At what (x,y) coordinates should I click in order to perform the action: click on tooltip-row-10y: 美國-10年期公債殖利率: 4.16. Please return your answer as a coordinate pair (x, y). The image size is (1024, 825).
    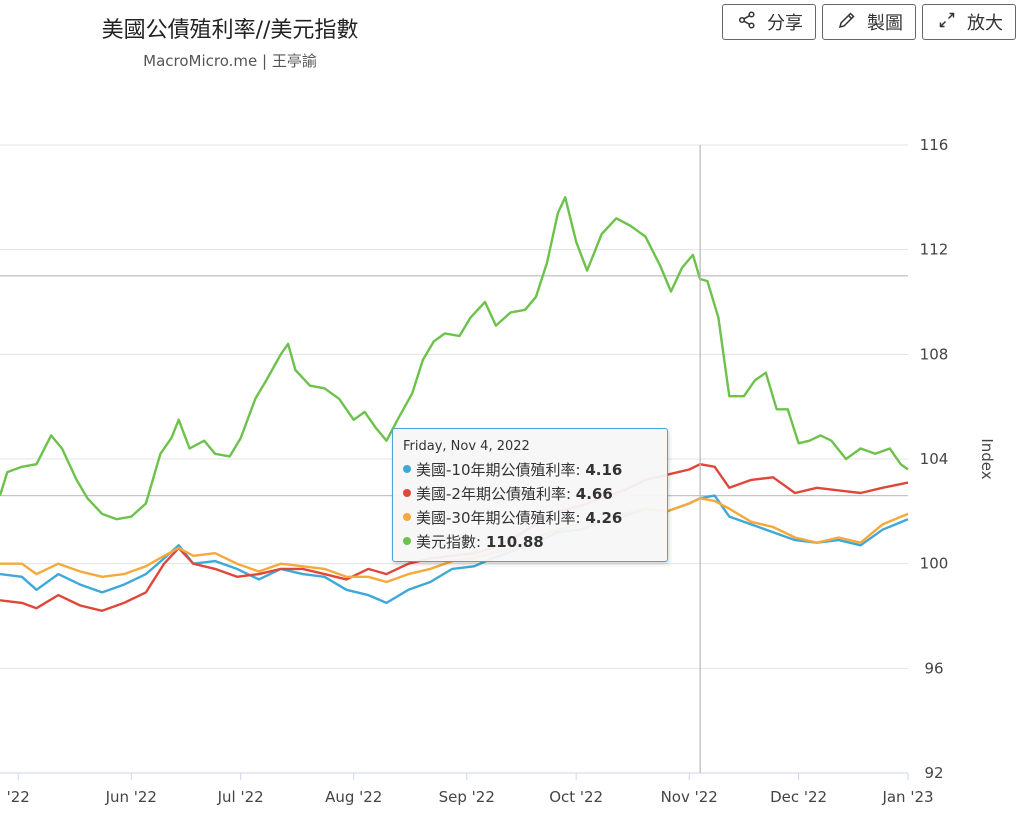
    Looking at the image, I should click on (530, 470).